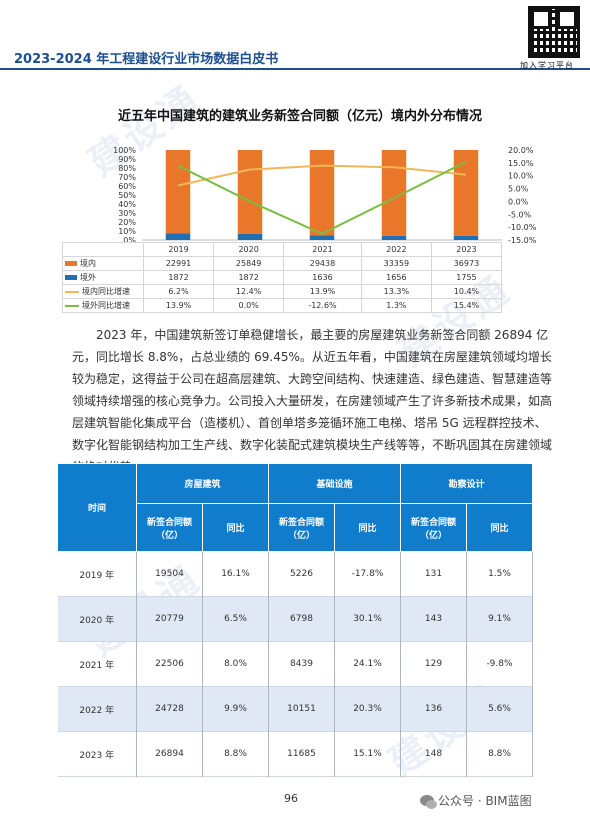 Image resolution: width=590 pixels, height=826 pixels. Describe the element at coordinates (169, 619) in the screenshot. I see `table-cell: 20779` at that location.